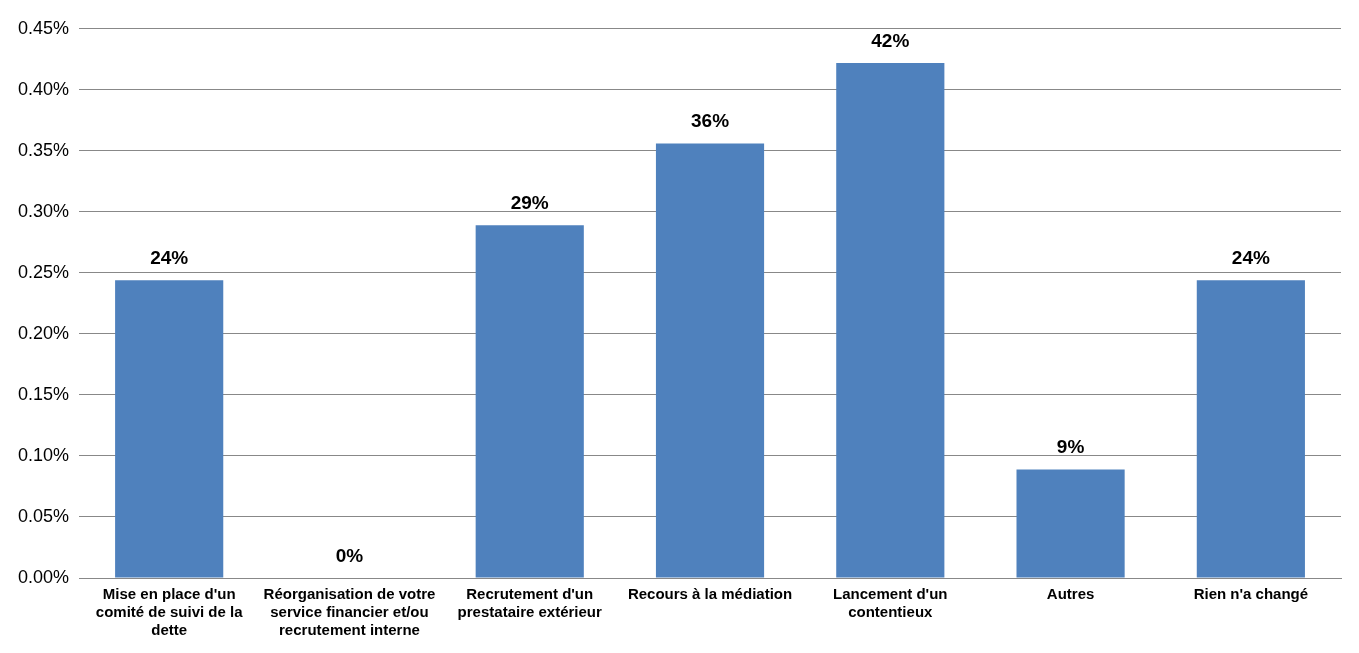 The image size is (1359, 653). I want to click on x-tick-label: Mise en place d'un comité de suivi de la dette, so click(169, 612).